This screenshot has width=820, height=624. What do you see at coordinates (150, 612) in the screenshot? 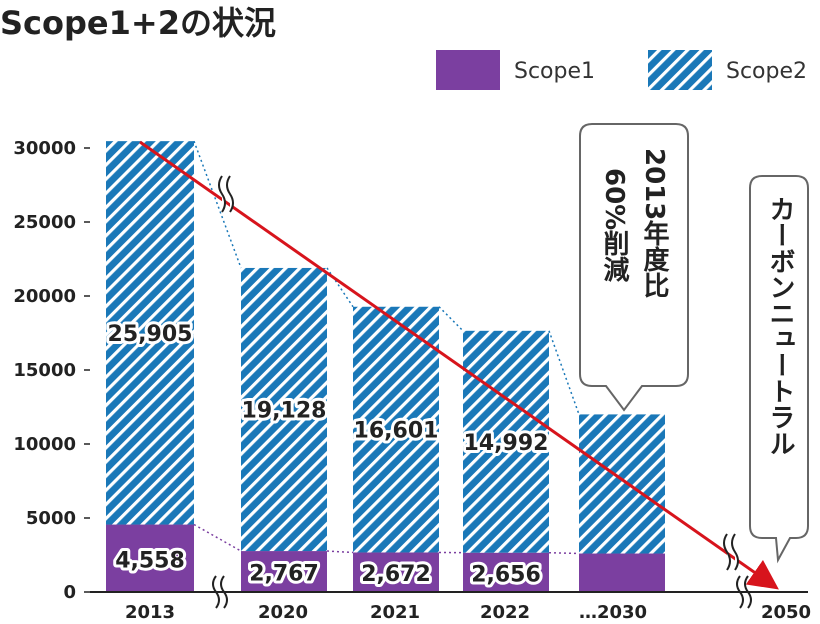
I see `x-tick-label: 2013` at bounding box center [150, 612].